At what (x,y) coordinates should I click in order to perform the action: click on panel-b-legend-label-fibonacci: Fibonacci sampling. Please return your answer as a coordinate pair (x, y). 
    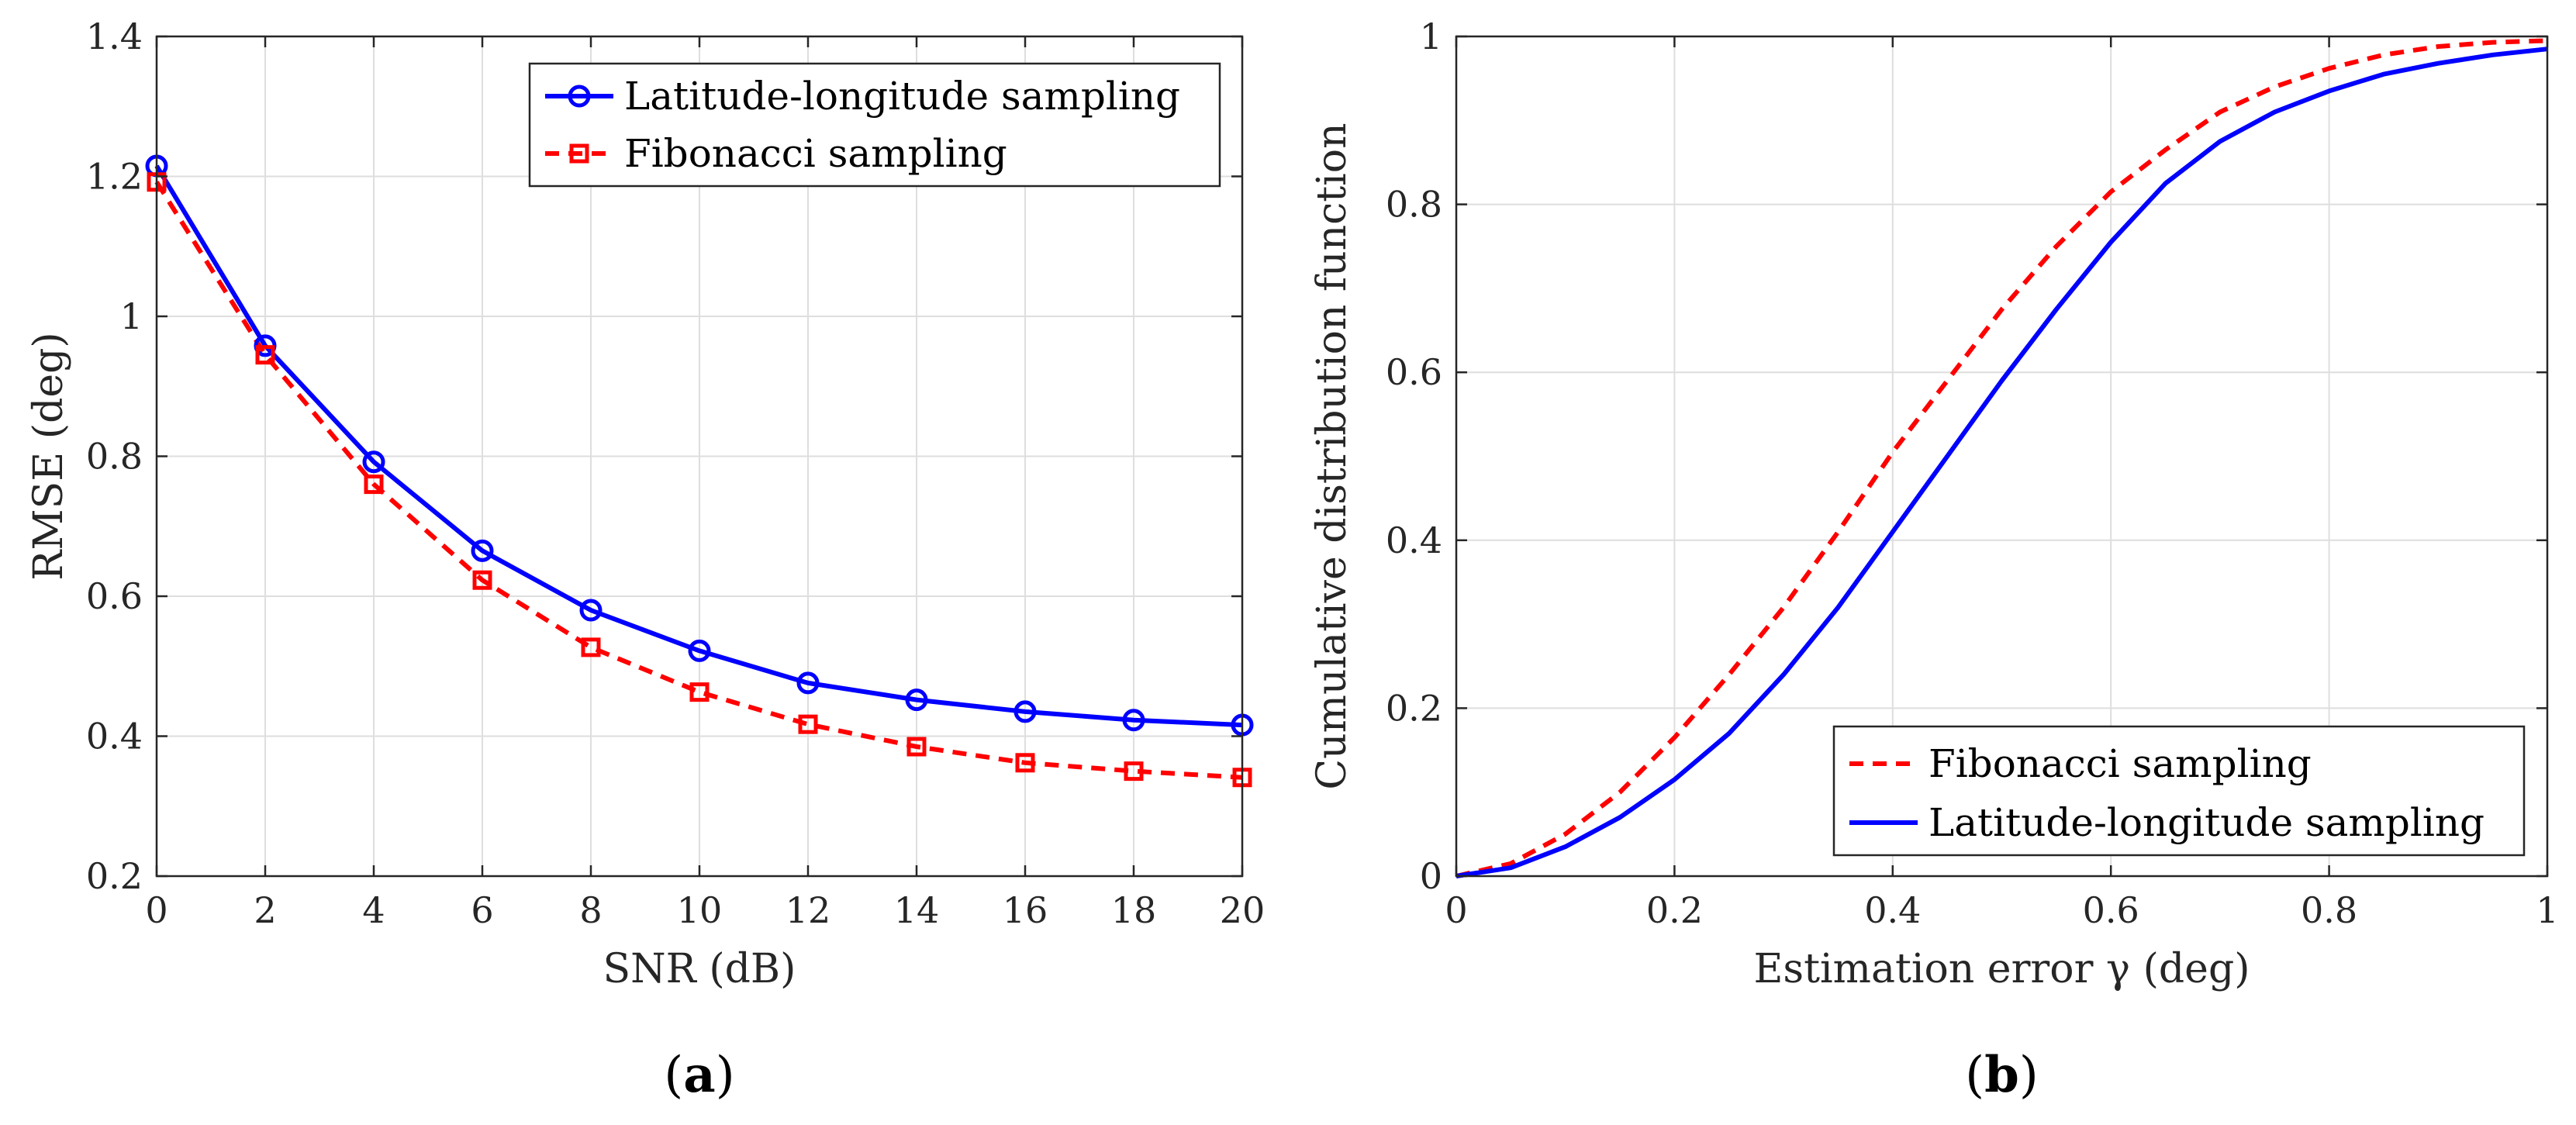
    Looking at the image, I should click on (2120, 763).